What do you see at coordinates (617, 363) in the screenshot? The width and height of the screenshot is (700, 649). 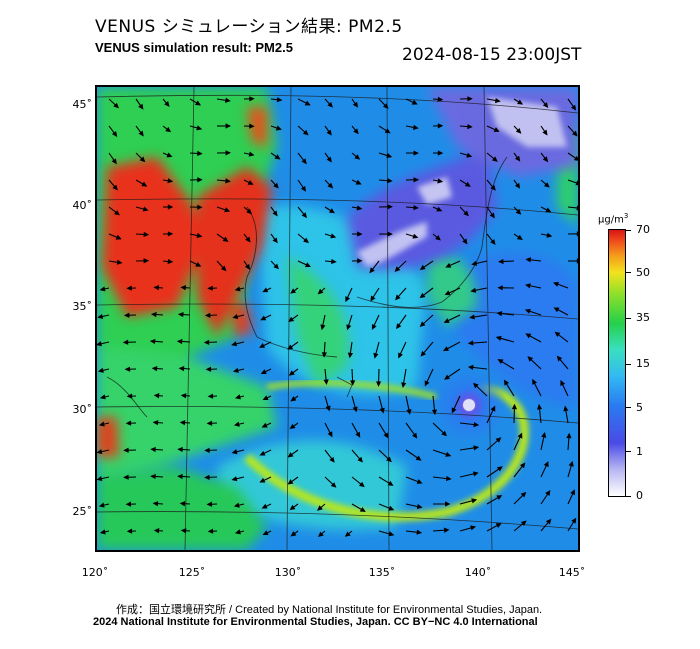 I see `colorbar` at bounding box center [617, 363].